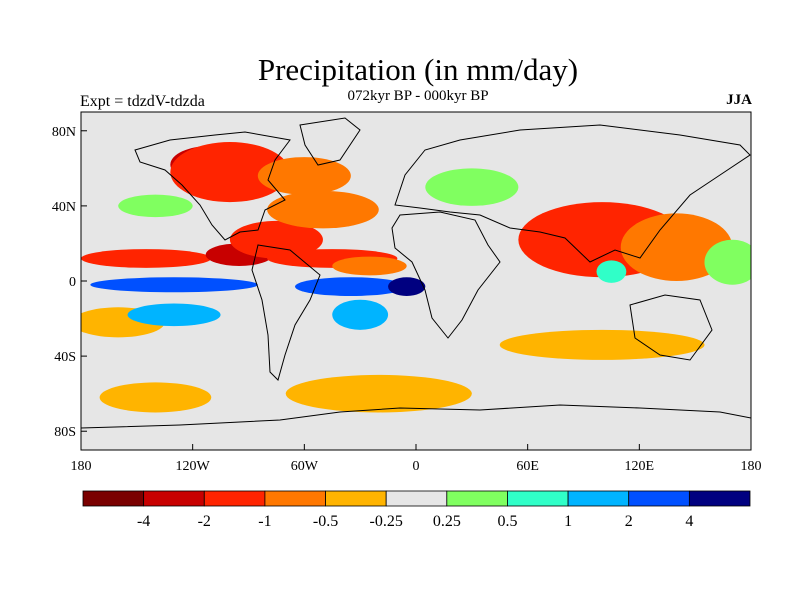 This screenshot has width=800, height=600. I want to click on lat-tick-label: 40S, so click(65, 357).